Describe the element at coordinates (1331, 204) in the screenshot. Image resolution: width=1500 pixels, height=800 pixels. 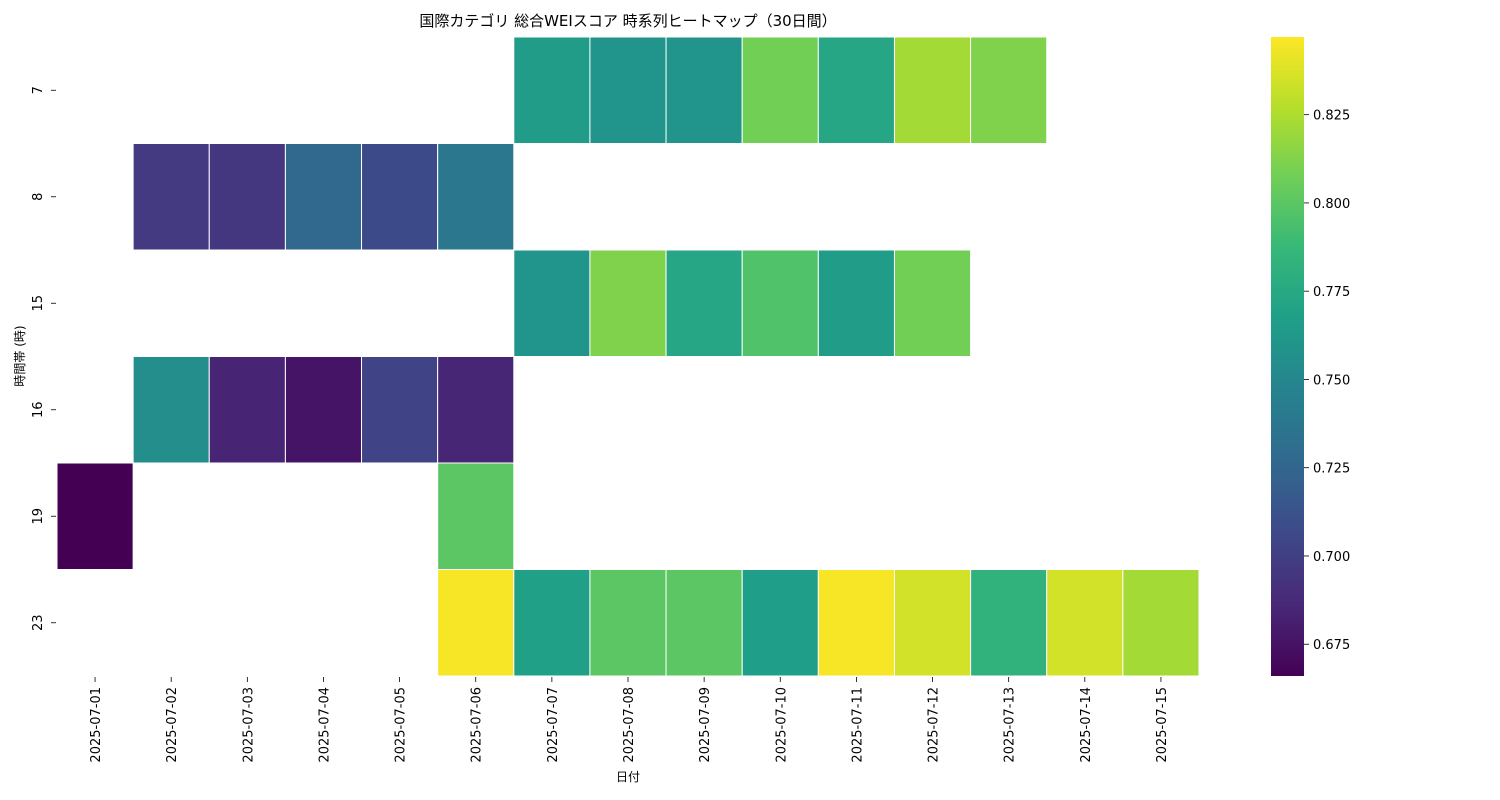
I see `colorbar-tick-label: 0.800` at that location.